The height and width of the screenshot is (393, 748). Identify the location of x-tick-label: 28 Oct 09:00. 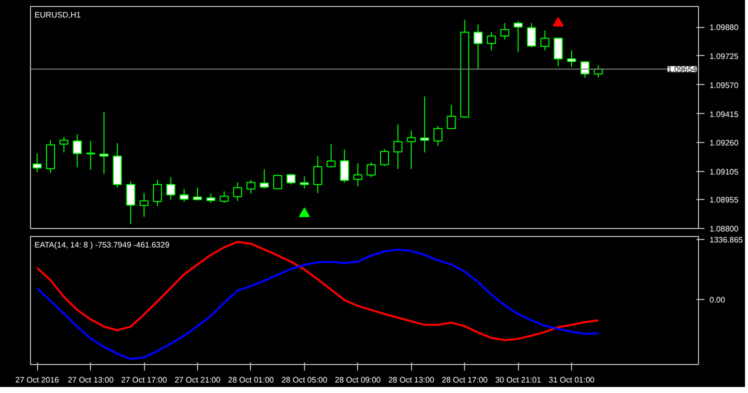
(358, 380).